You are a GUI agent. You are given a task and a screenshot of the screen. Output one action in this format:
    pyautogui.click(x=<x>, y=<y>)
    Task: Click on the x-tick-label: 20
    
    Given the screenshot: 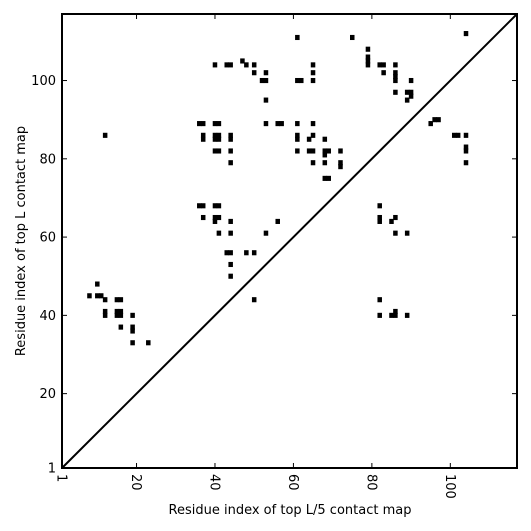 What is the action you would take?
    pyautogui.click(x=135, y=482)
    